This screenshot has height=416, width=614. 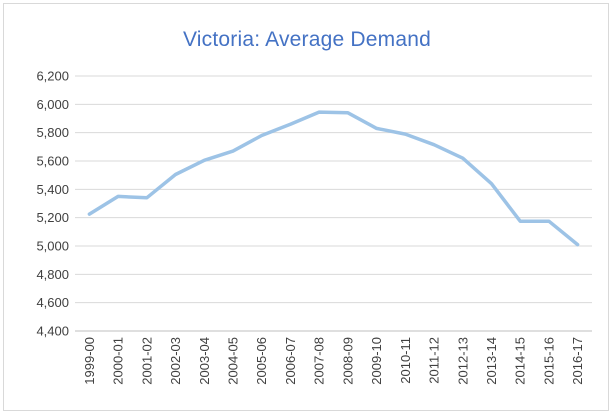 What do you see at coordinates (577, 361) in the screenshot?
I see `x-tick-label: 2016-17` at bounding box center [577, 361].